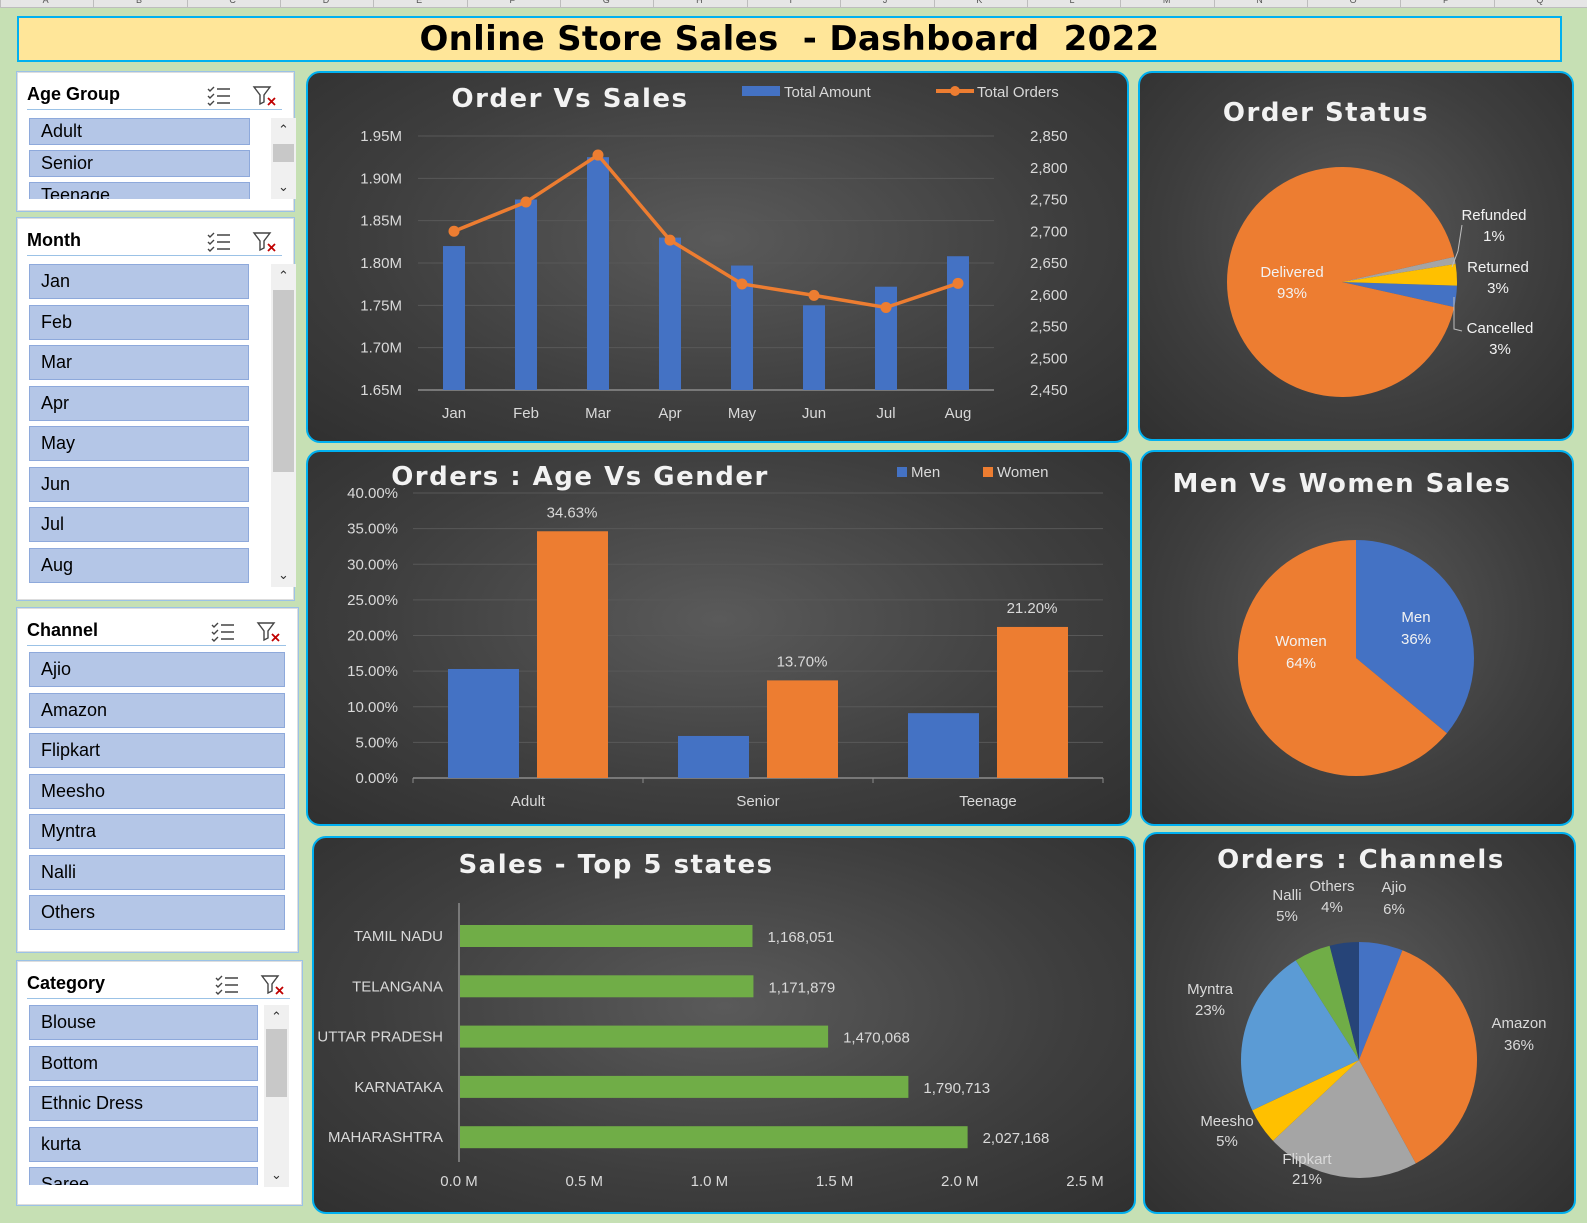  What do you see at coordinates (419, 2) in the screenshot?
I see `column-letter: E` at bounding box center [419, 2].